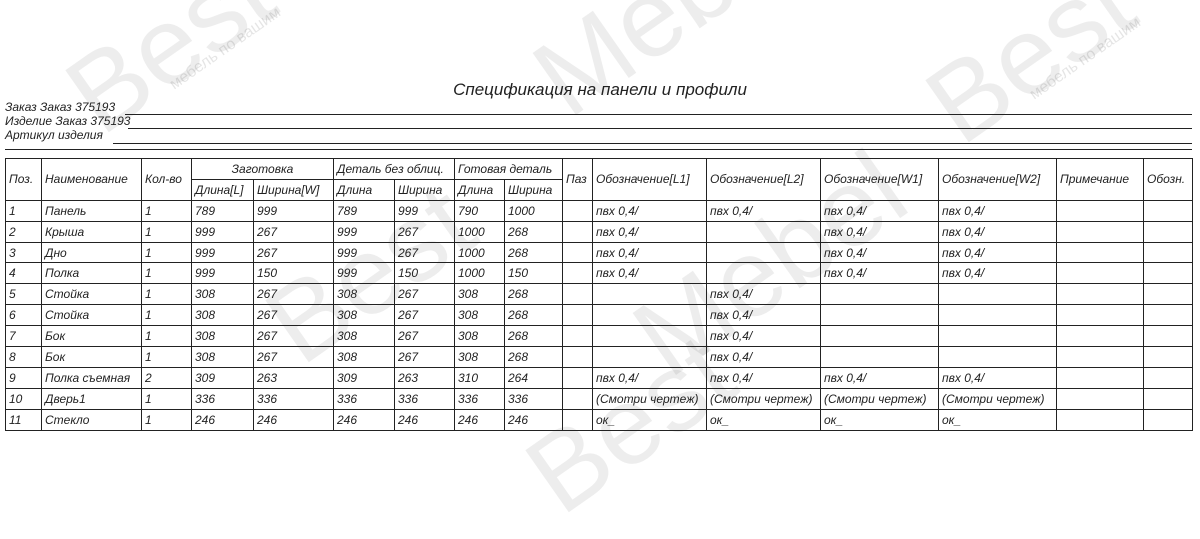  What do you see at coordinates (533, 189) in the screenshot?
I see `header-done-width: Ширина` at bounding box center [533, 189].